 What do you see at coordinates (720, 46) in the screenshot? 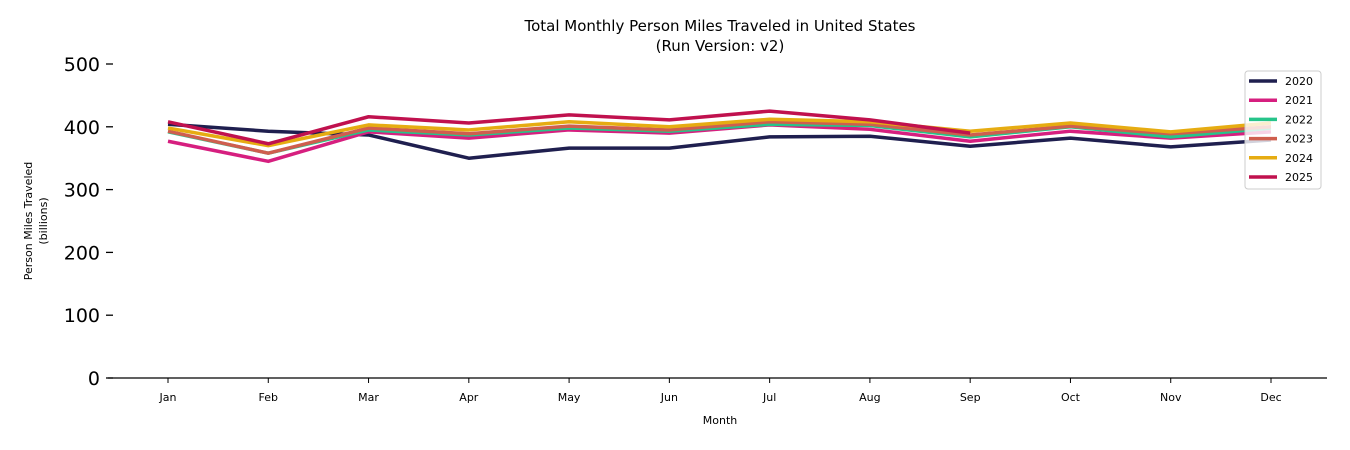
I see `chart-subtitle: (Run Version: v2)` at bounding box center [720, 46].